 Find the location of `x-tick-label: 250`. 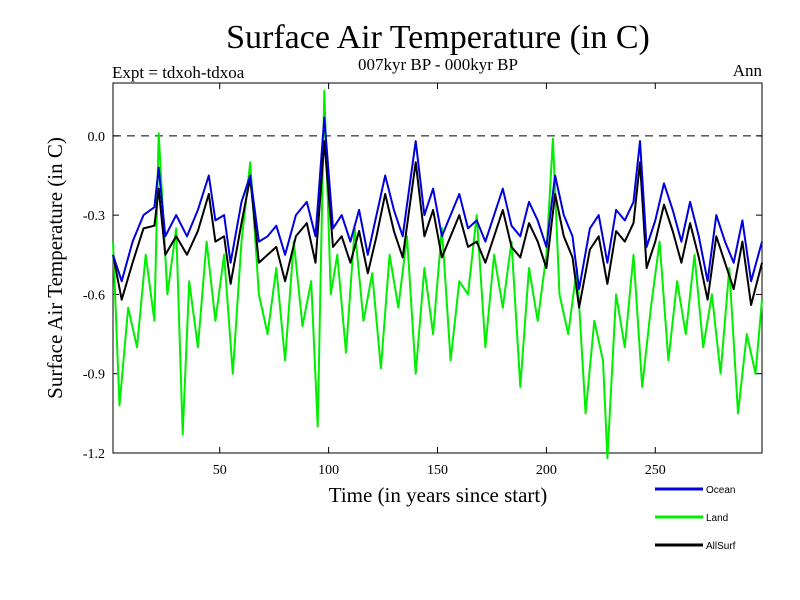

x-tick-label: 250 is located at coordinates (655, 470).